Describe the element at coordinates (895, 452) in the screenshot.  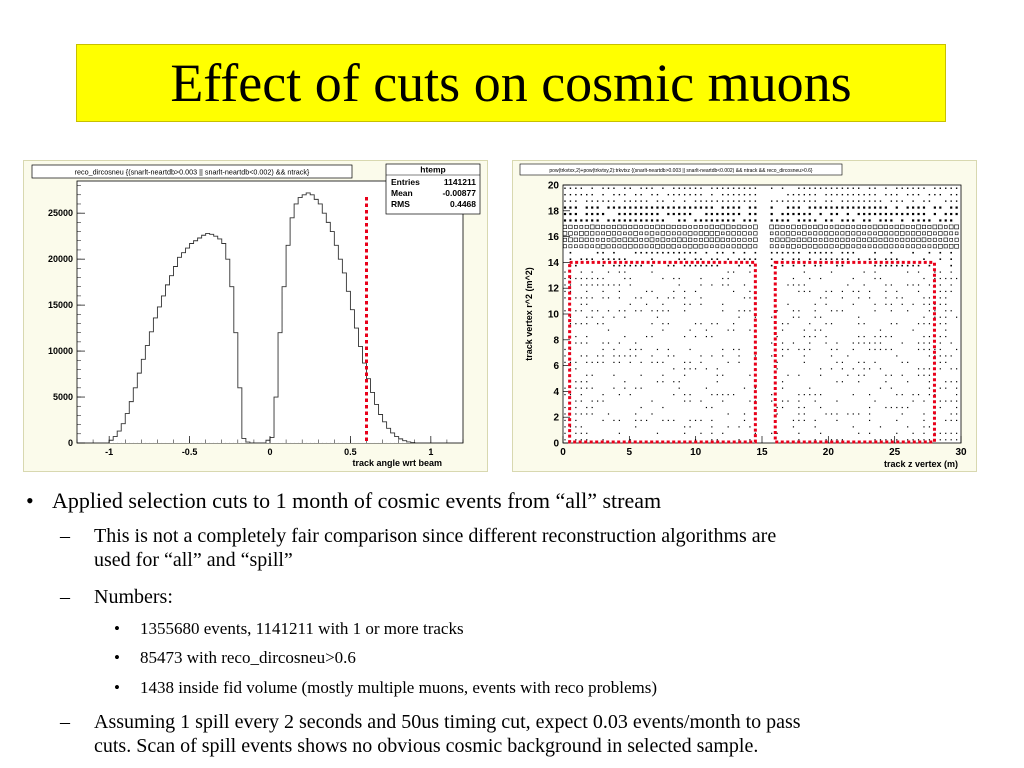
I see `scatter-xtick-label: 25` at that location.